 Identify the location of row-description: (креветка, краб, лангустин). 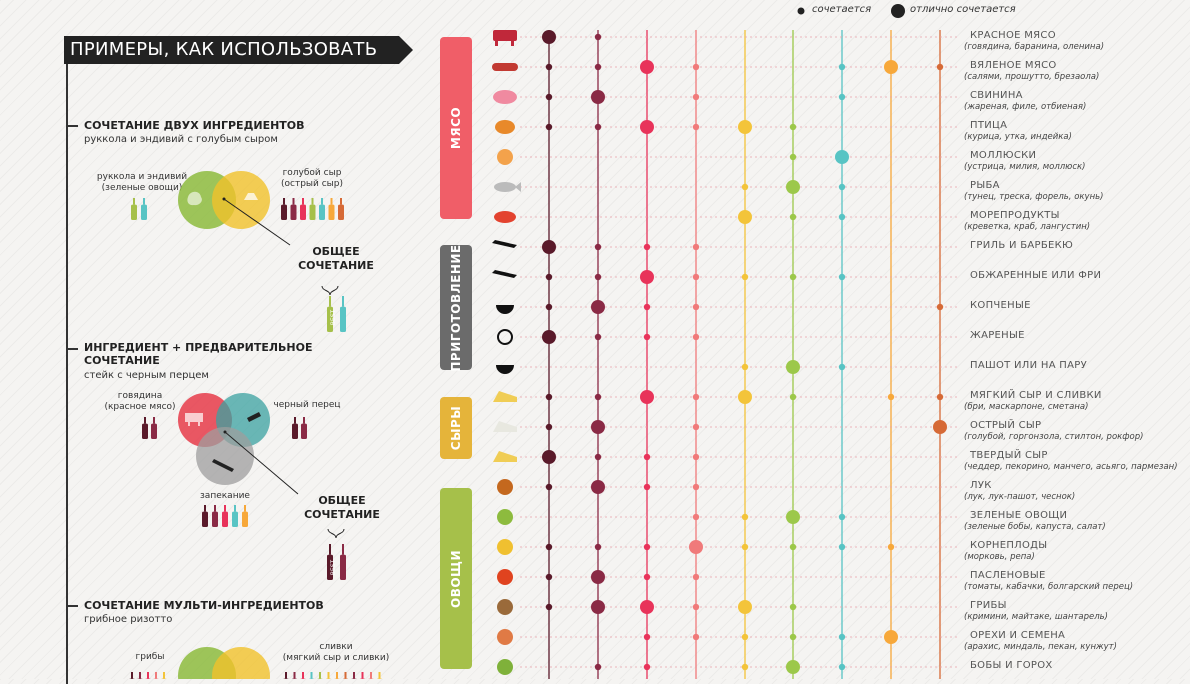
(1027, 227).